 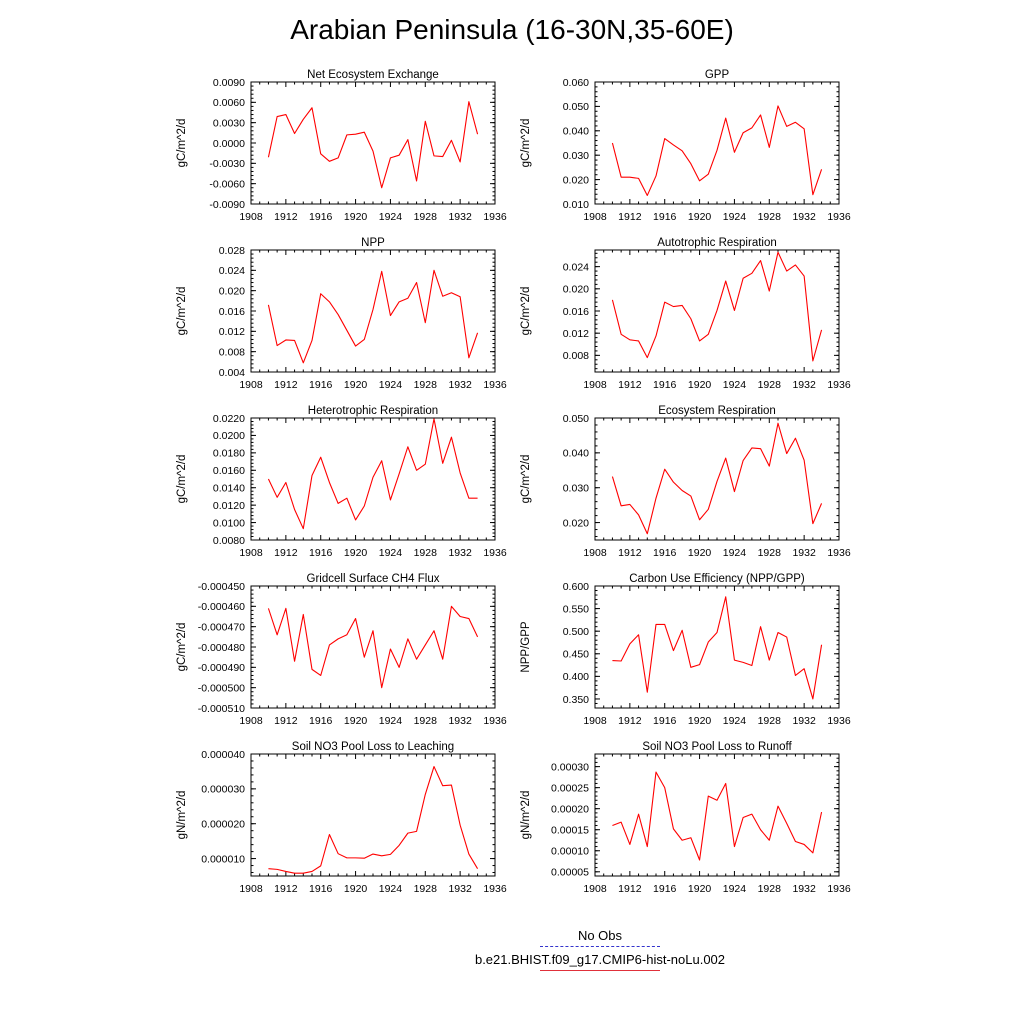 I want to click on y-tick-label: 0.0160, so click(x=229, y=471).